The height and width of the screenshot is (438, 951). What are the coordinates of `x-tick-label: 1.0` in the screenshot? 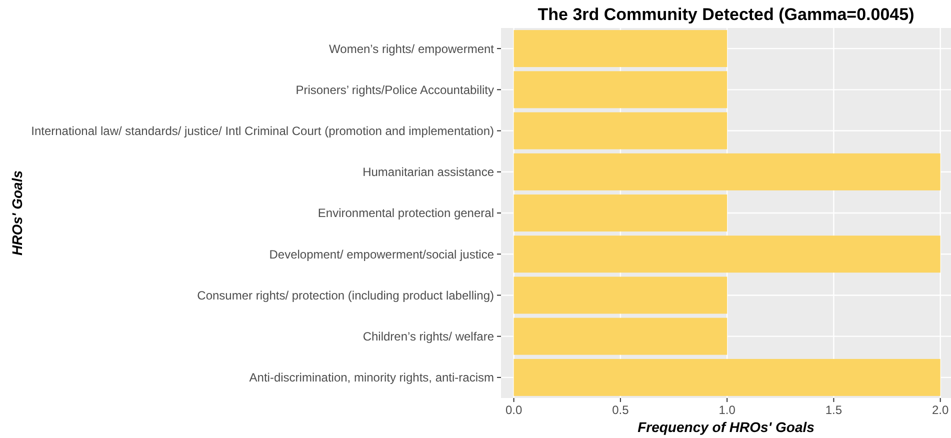 It's located at (727, 410).